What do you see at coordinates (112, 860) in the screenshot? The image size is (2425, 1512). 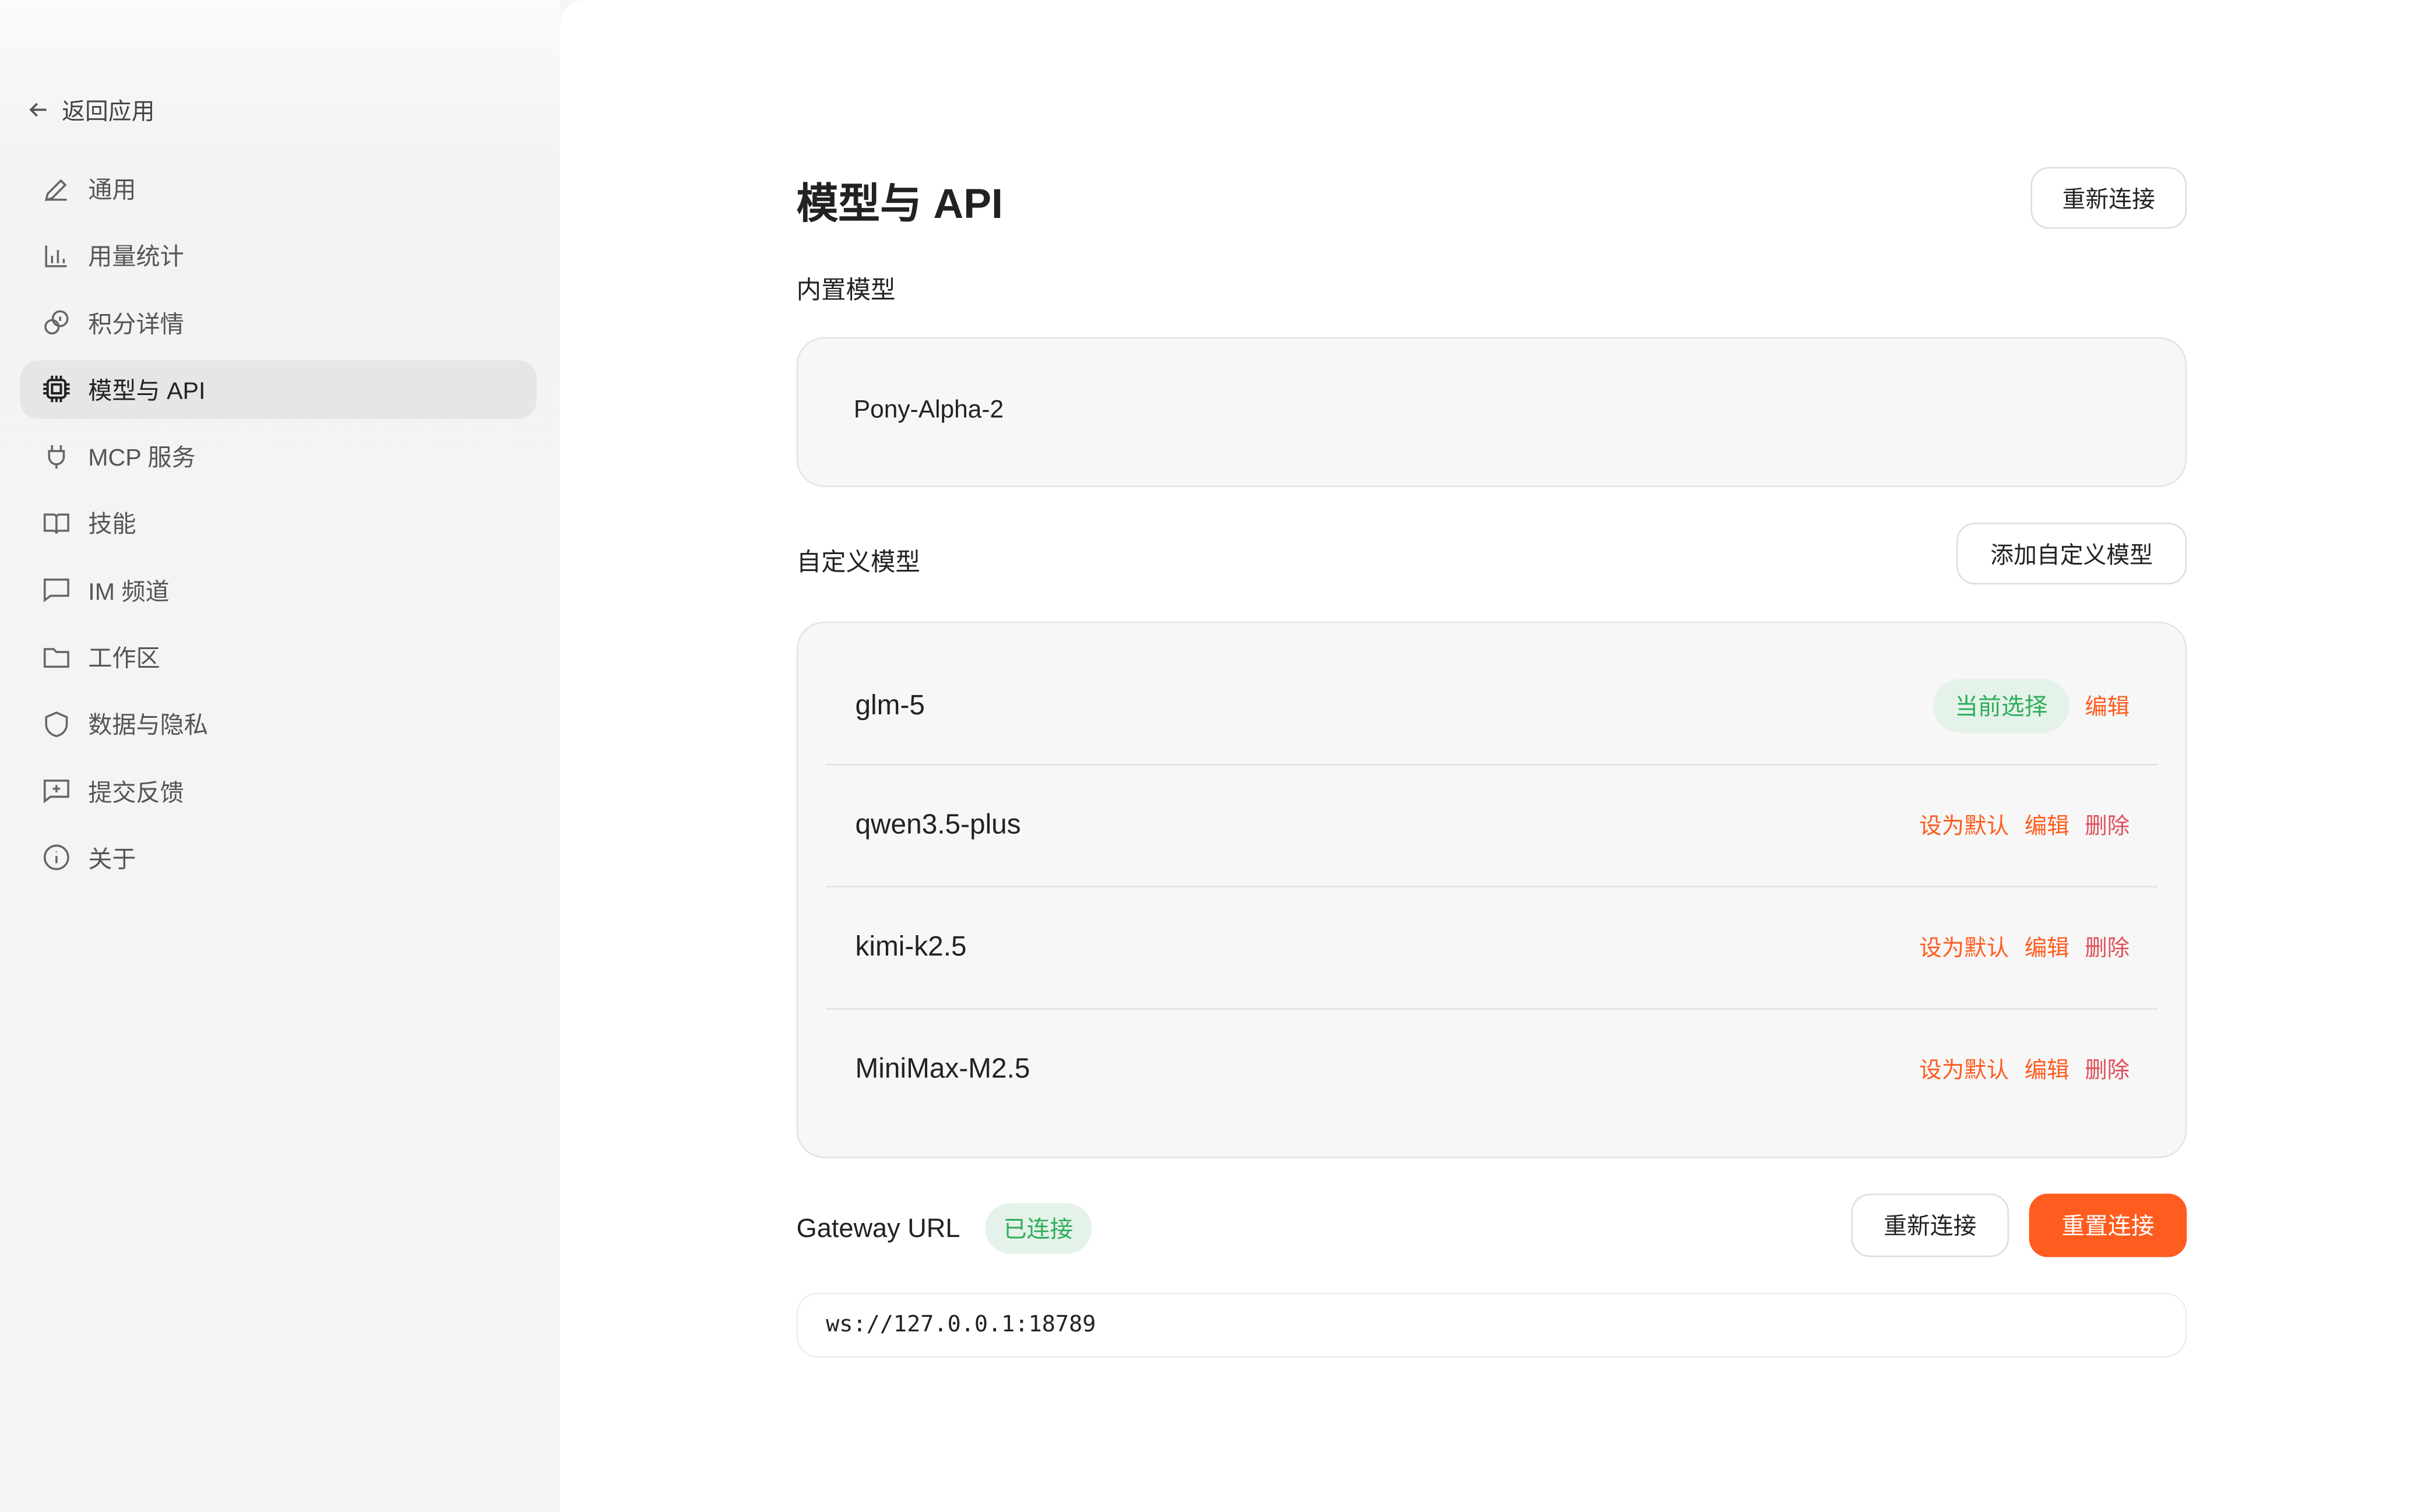 I see `sidebar-item-label: 关于` at bounding box center [112, 860].